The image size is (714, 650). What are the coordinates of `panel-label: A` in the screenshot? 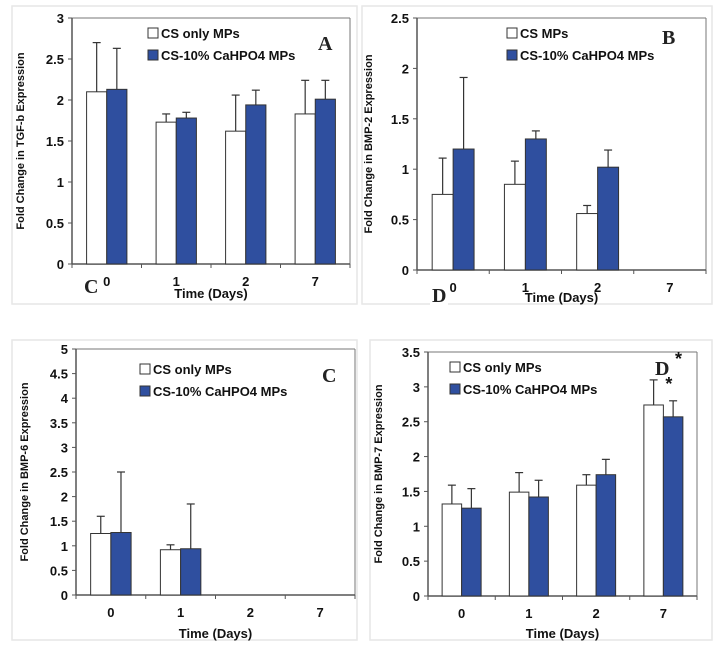 It's located at (325, 44).